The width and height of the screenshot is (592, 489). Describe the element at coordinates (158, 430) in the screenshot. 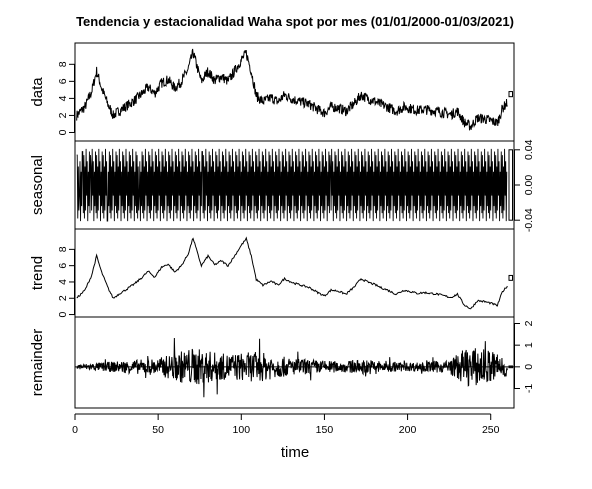

I see `x-tick-label: 50` at that location.